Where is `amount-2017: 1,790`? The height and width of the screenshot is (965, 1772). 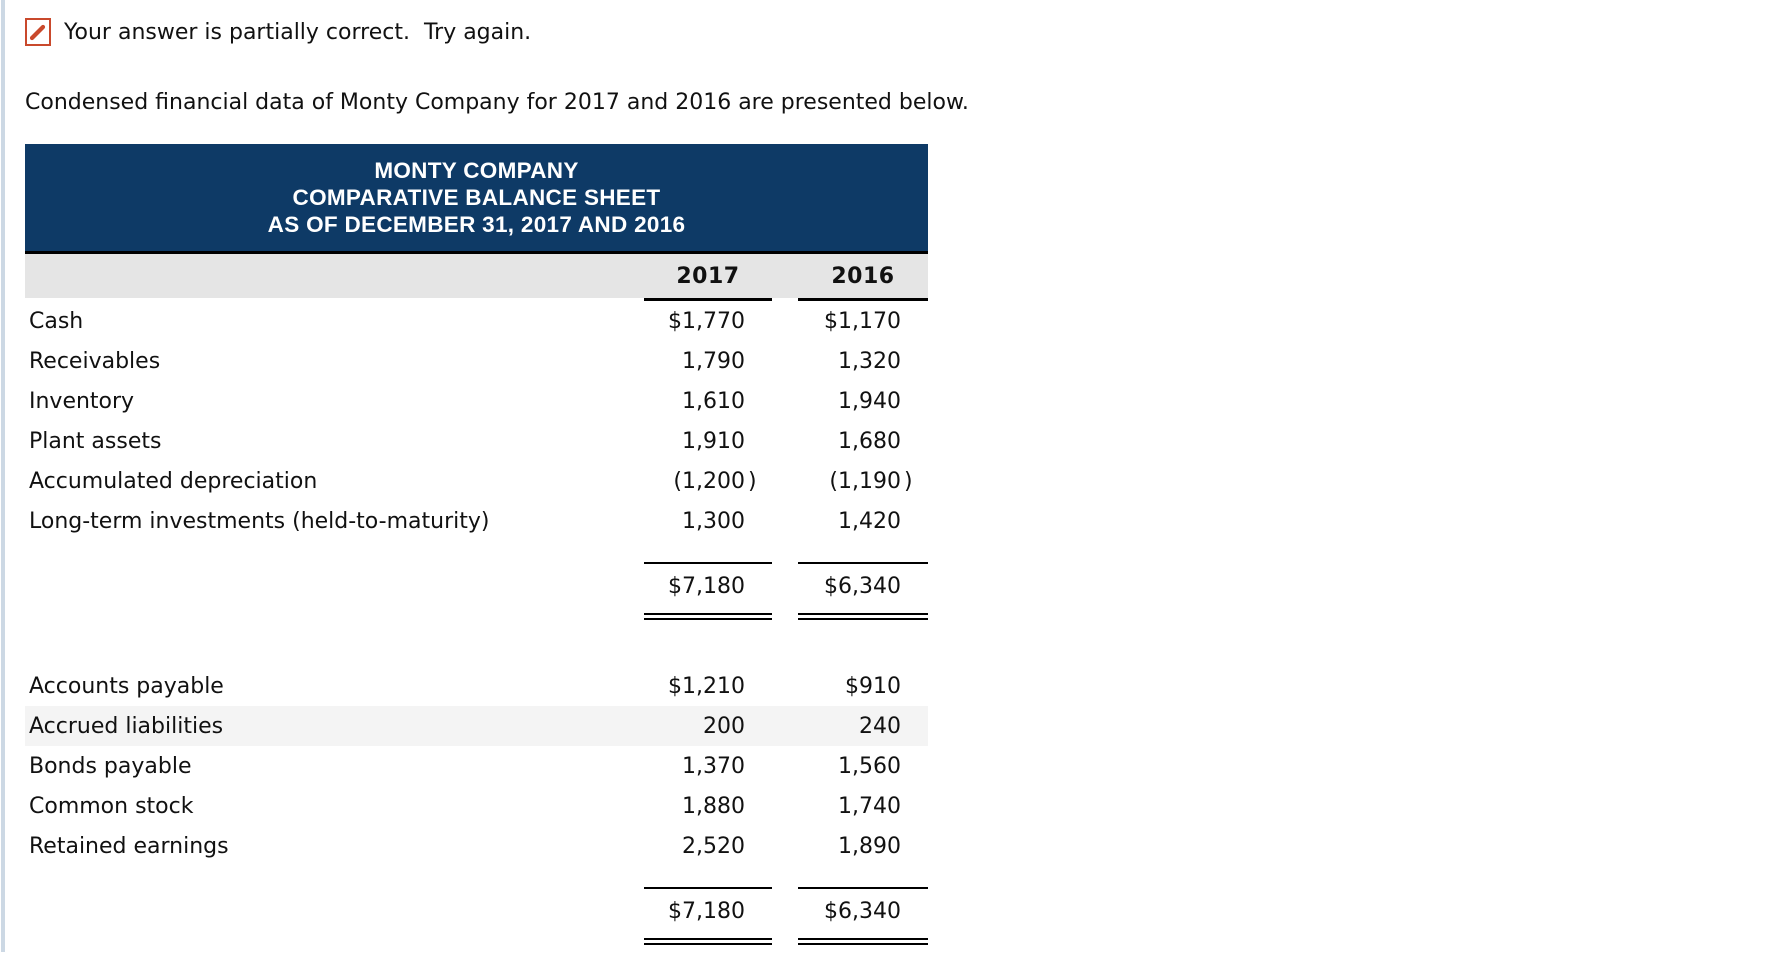 amount-2017: 1,790 is located at coordinates (708, 361).